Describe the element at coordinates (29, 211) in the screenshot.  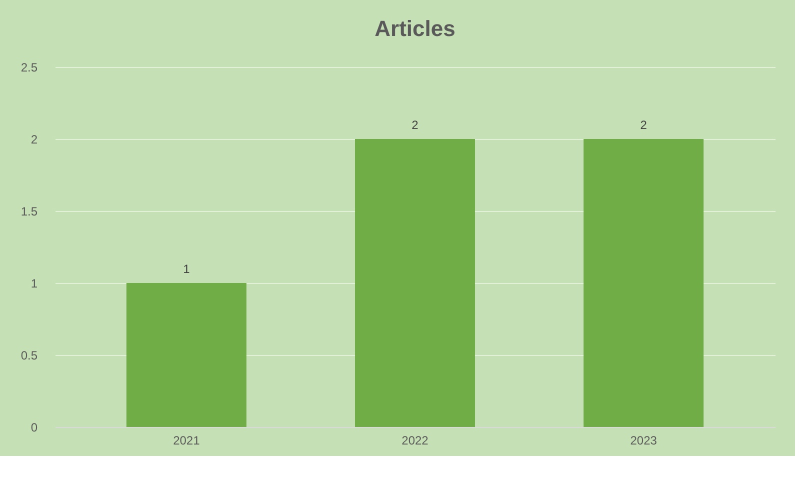
I see `y-tick-label: 1.5` at that location.